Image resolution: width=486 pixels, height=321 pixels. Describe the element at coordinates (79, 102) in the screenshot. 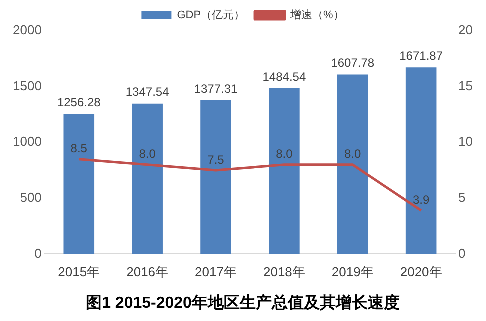

I see `data-label: 1256.28` at that location.